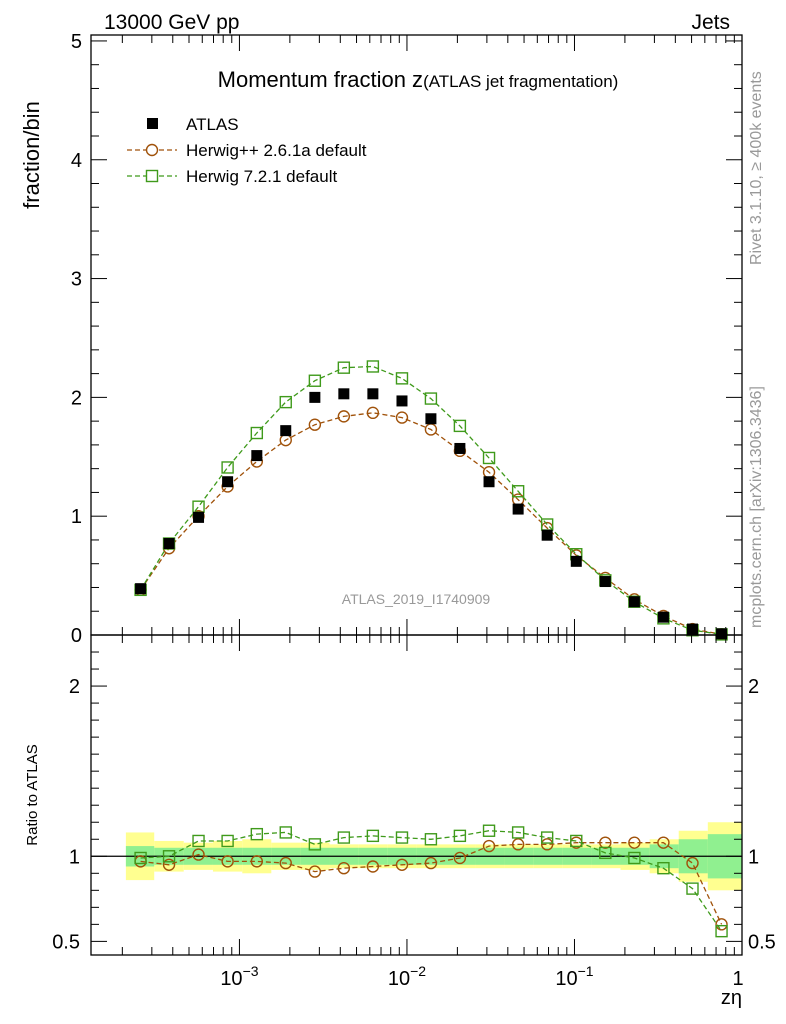  Describe the element at coordinates (31, 155) in the screenshot. I see `main-ylabel: fraction/bin` at that location.